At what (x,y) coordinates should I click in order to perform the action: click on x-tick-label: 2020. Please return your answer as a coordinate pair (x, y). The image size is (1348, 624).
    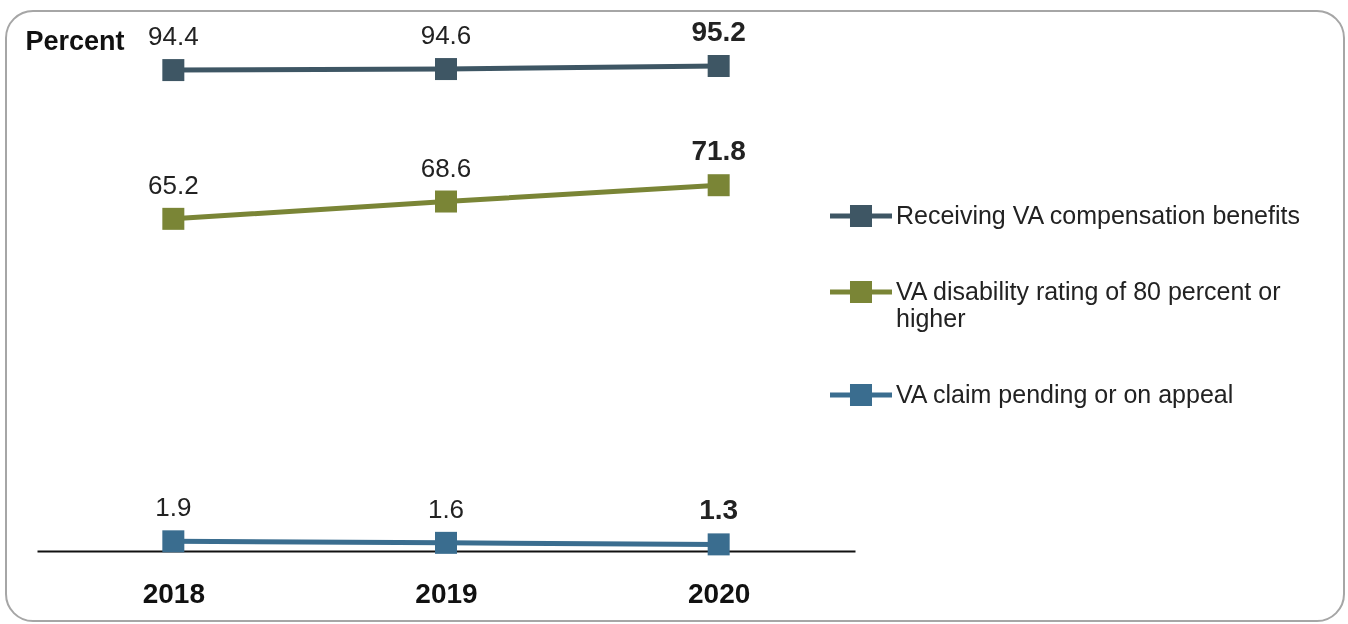
    Looking at the image, I should click on (719, 593).